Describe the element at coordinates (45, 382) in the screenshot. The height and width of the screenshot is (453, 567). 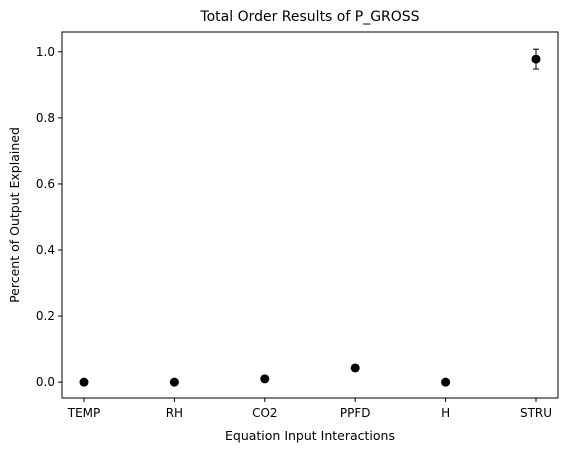
I see `y-tick-label: 0.0` at that location.